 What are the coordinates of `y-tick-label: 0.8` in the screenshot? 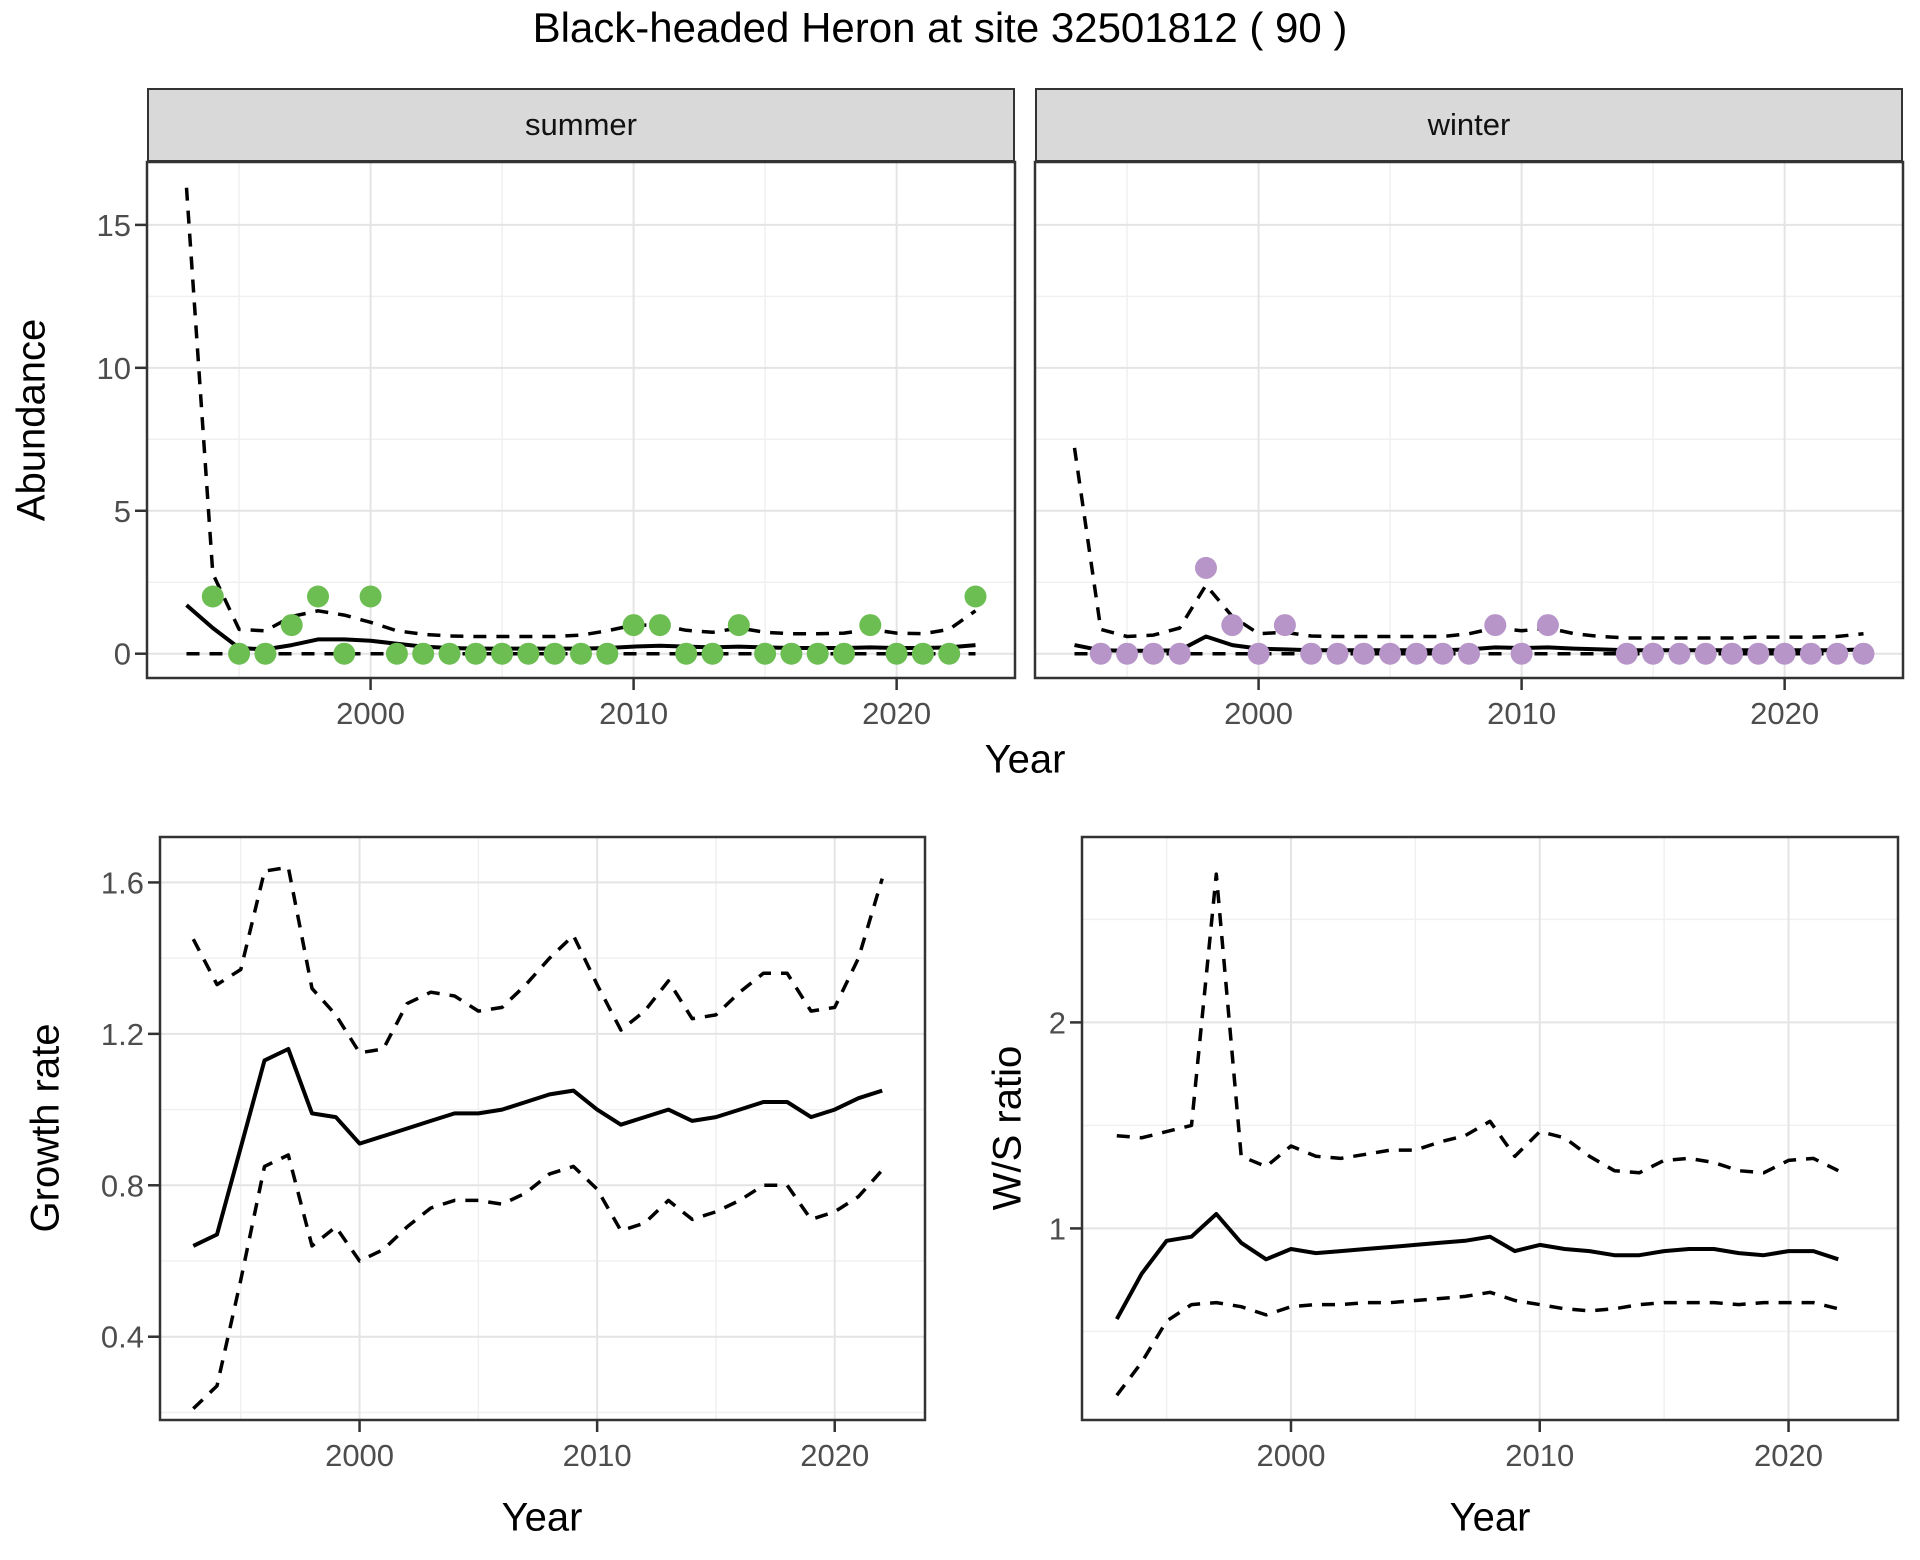 It's located at (122, 1185).